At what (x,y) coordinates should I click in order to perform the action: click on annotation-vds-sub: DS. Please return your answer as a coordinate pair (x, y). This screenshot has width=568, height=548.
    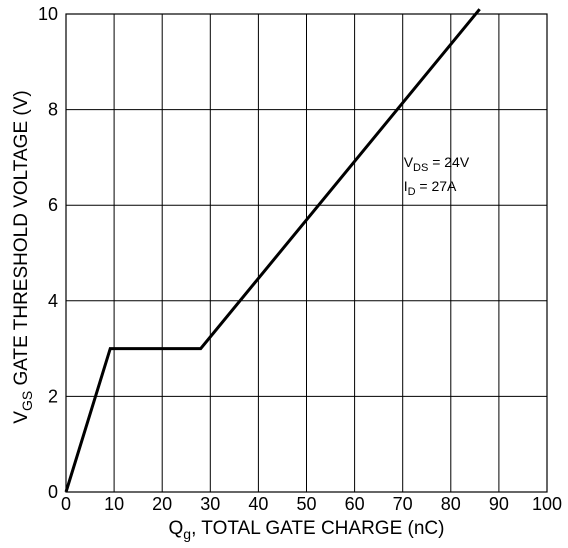
    Looking at the image, I should click on (420, 168).